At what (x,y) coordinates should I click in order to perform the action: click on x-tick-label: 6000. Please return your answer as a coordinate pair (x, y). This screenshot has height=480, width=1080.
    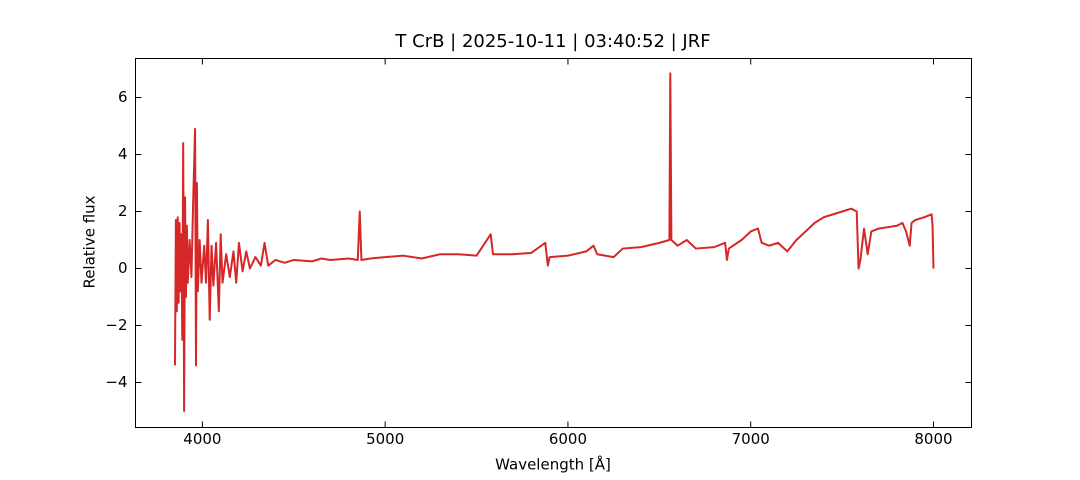
    Looking at the image, I should click on (568, 439).